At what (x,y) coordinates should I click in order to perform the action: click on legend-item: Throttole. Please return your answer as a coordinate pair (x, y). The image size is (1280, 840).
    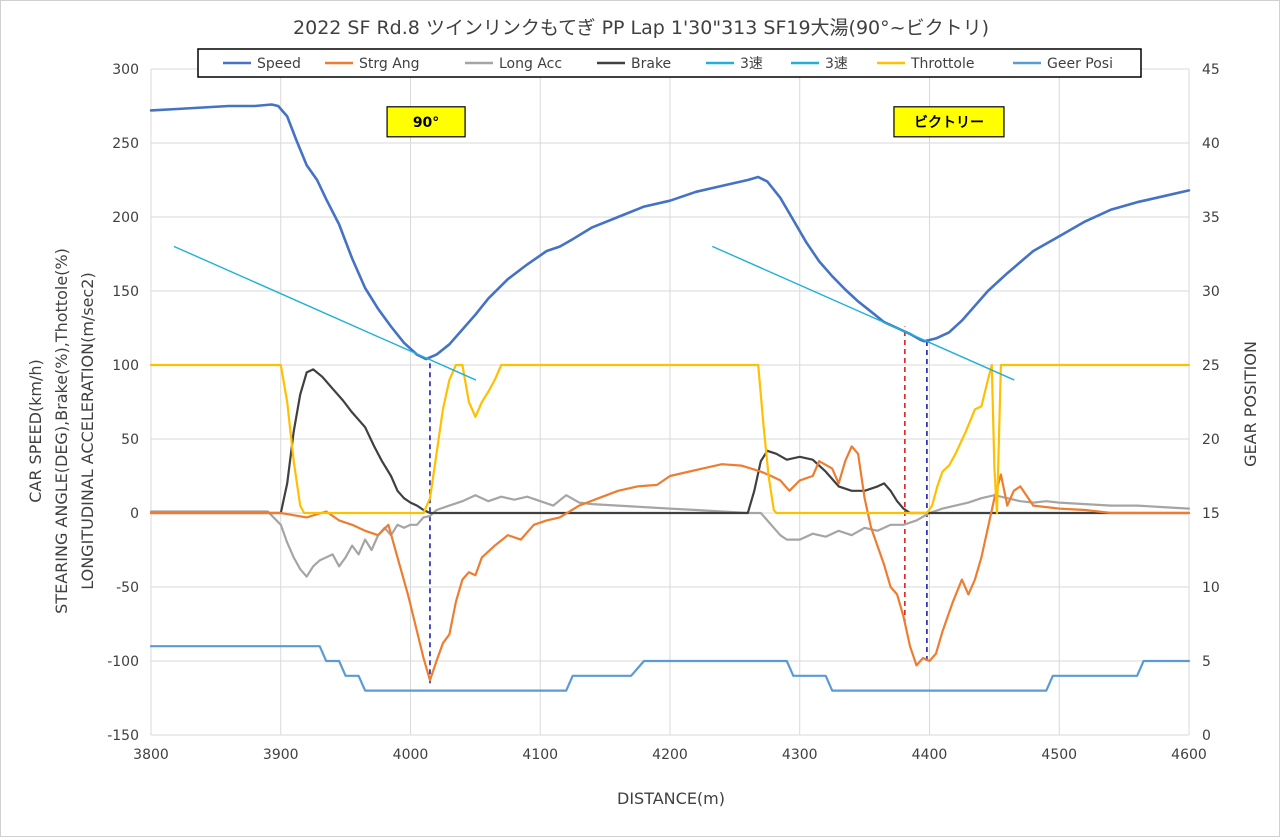
    Looking at the image, I should click on (926, 64).